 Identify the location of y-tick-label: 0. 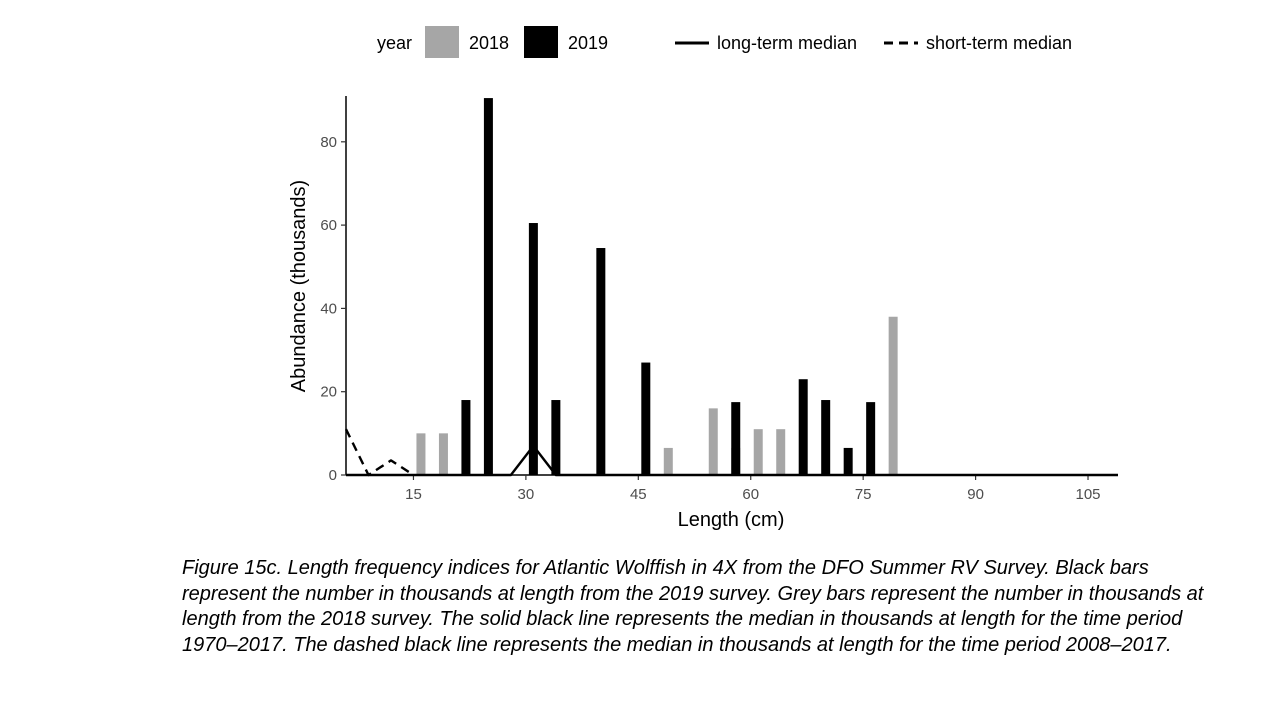
(333, 475).